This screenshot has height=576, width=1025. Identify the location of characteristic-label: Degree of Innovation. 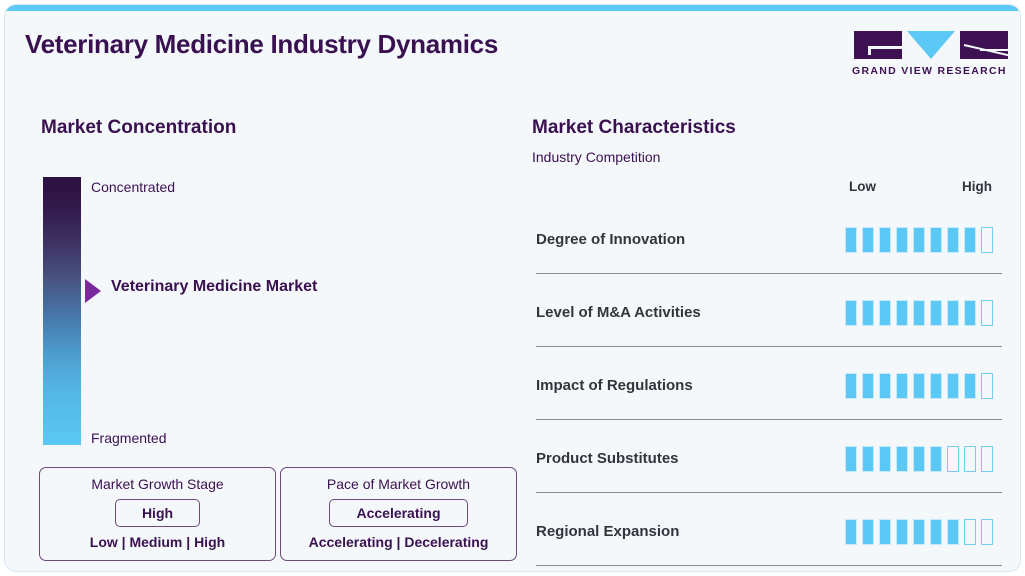
(611, 239).